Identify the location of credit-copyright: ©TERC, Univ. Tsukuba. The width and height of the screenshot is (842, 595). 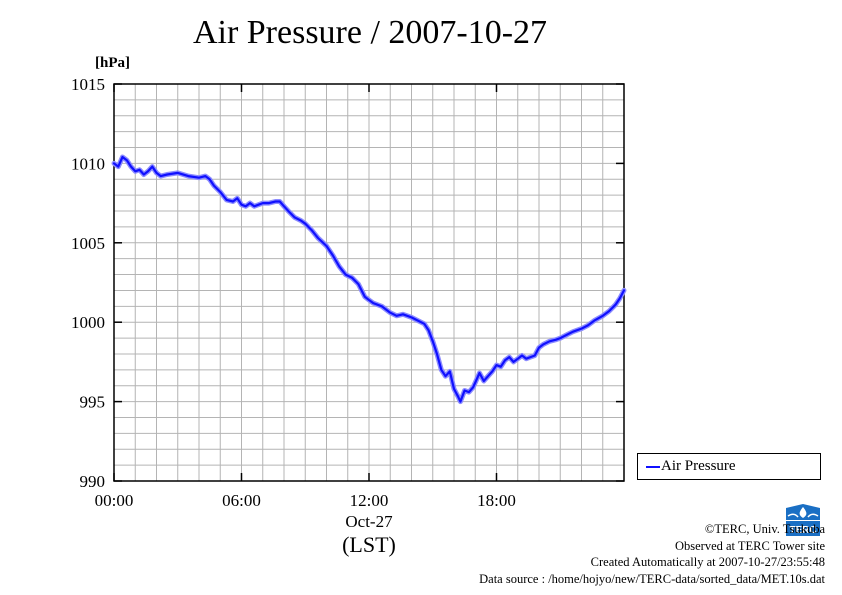
(764, 529).